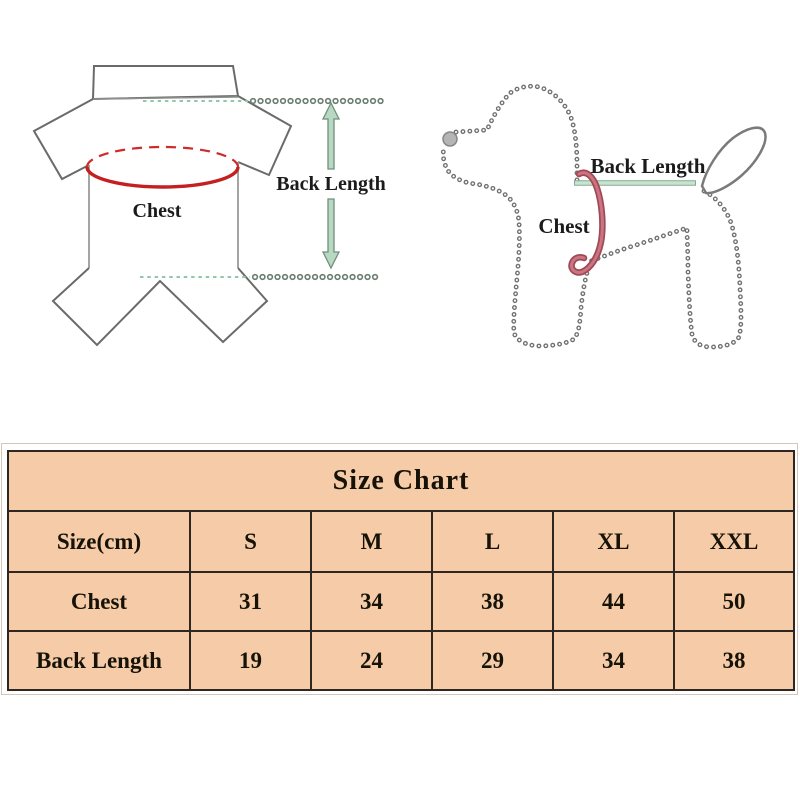 This screenshot has height=800, width=800. What do you see at coordinates (492, 601) in the screenshot?
I see `chest-value-l: 38` at bounding box center [492, 601].